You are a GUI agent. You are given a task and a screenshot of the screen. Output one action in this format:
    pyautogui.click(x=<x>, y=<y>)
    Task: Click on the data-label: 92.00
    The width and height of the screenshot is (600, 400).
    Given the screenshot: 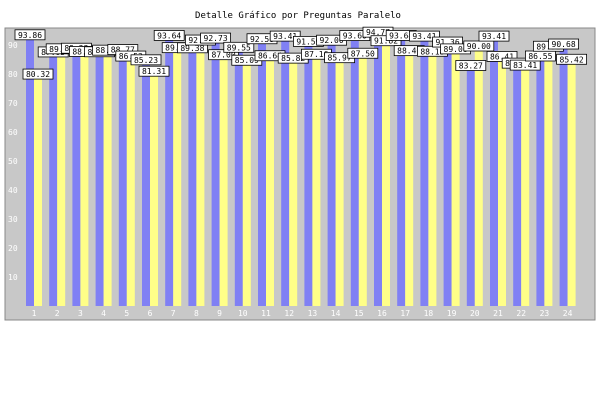 What is the action you would take?
    pyautogui.click(x=332, y=40)
    